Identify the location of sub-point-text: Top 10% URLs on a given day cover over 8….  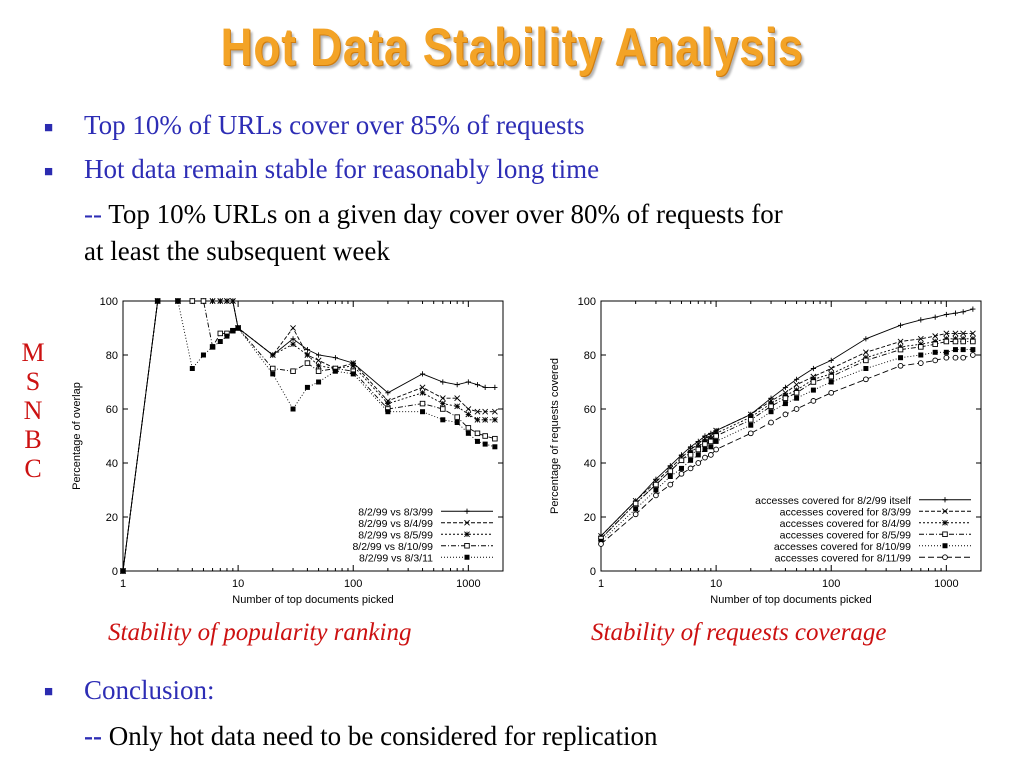
(445, 214).